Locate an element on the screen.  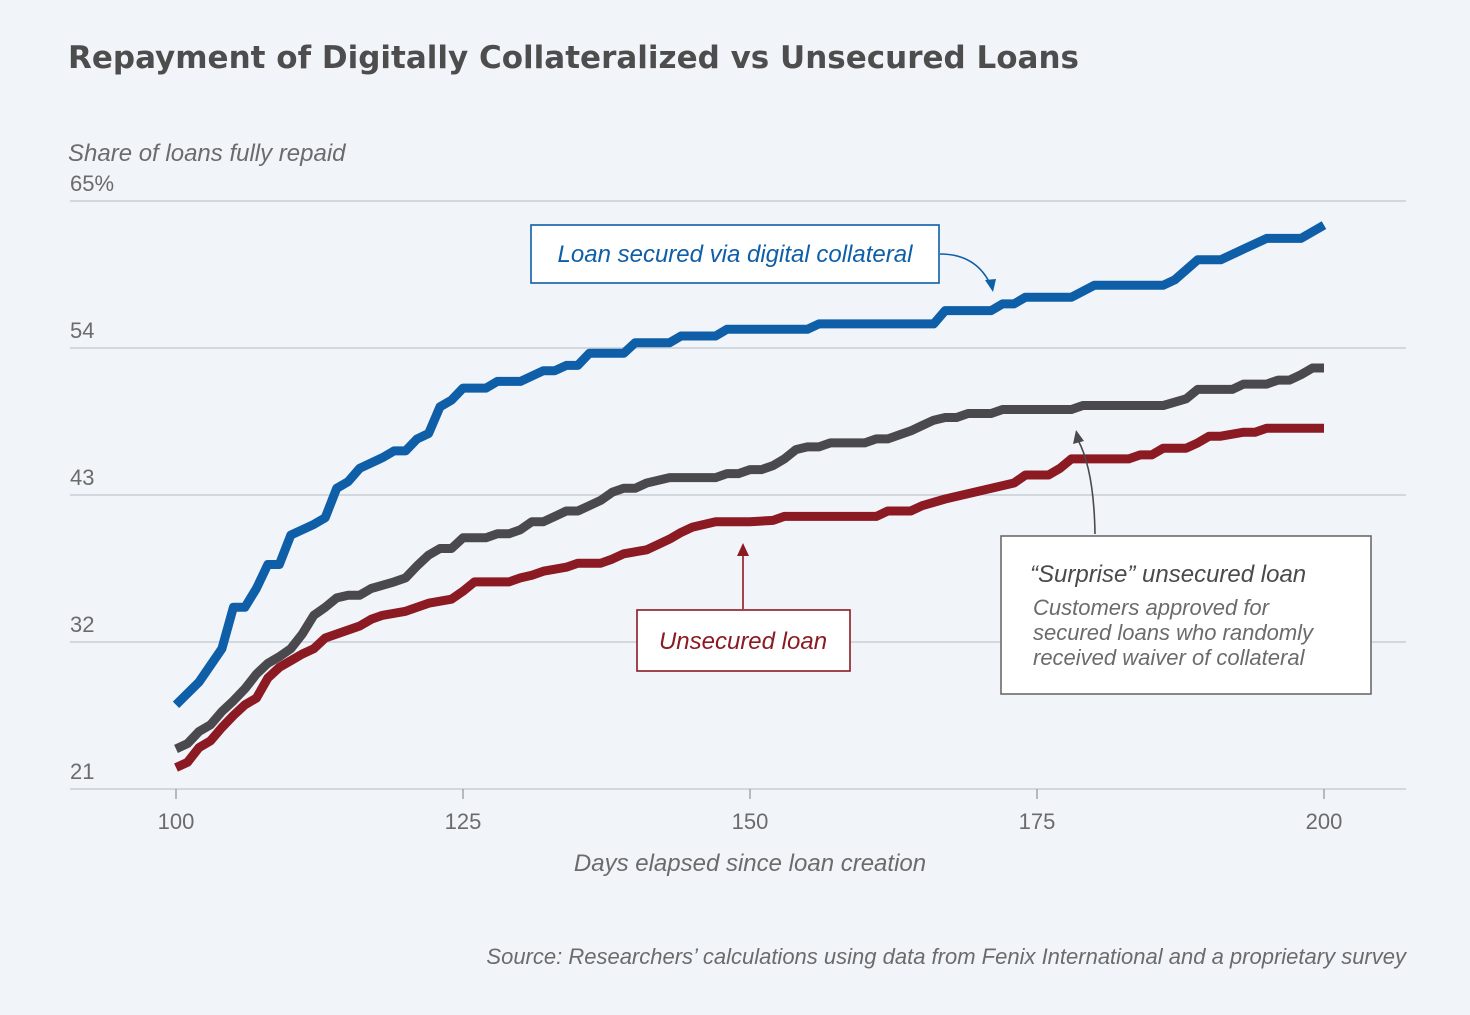
annotation-surprise-arrowhead is located at coordinates (1078, 437).